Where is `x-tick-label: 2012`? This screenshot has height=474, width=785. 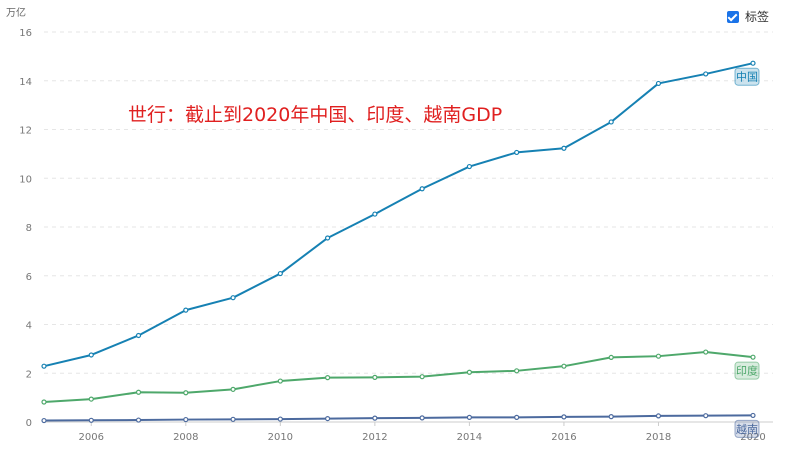 x-tick-label: 2012 is located at coordinates (374, 437).